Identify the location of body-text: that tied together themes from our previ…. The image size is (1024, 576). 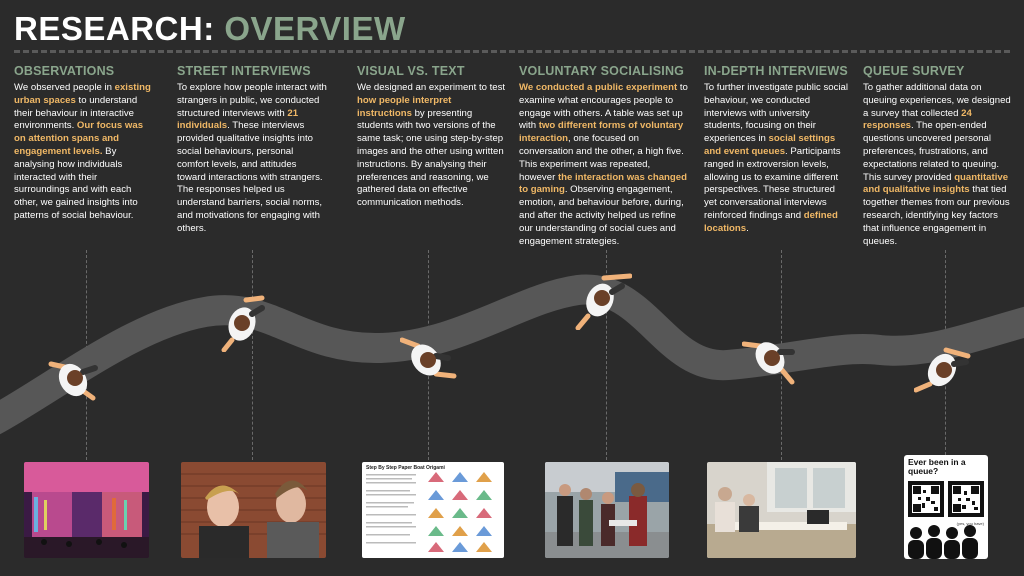
(936, 215).